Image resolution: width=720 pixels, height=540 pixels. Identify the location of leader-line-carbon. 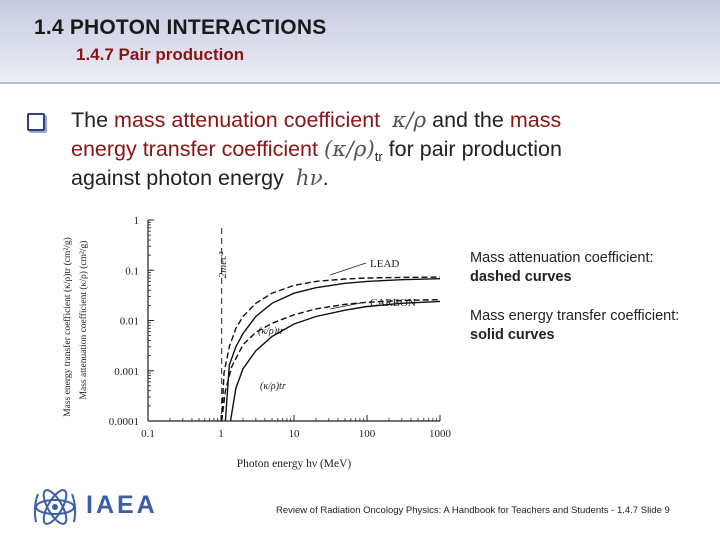
(348, 305).